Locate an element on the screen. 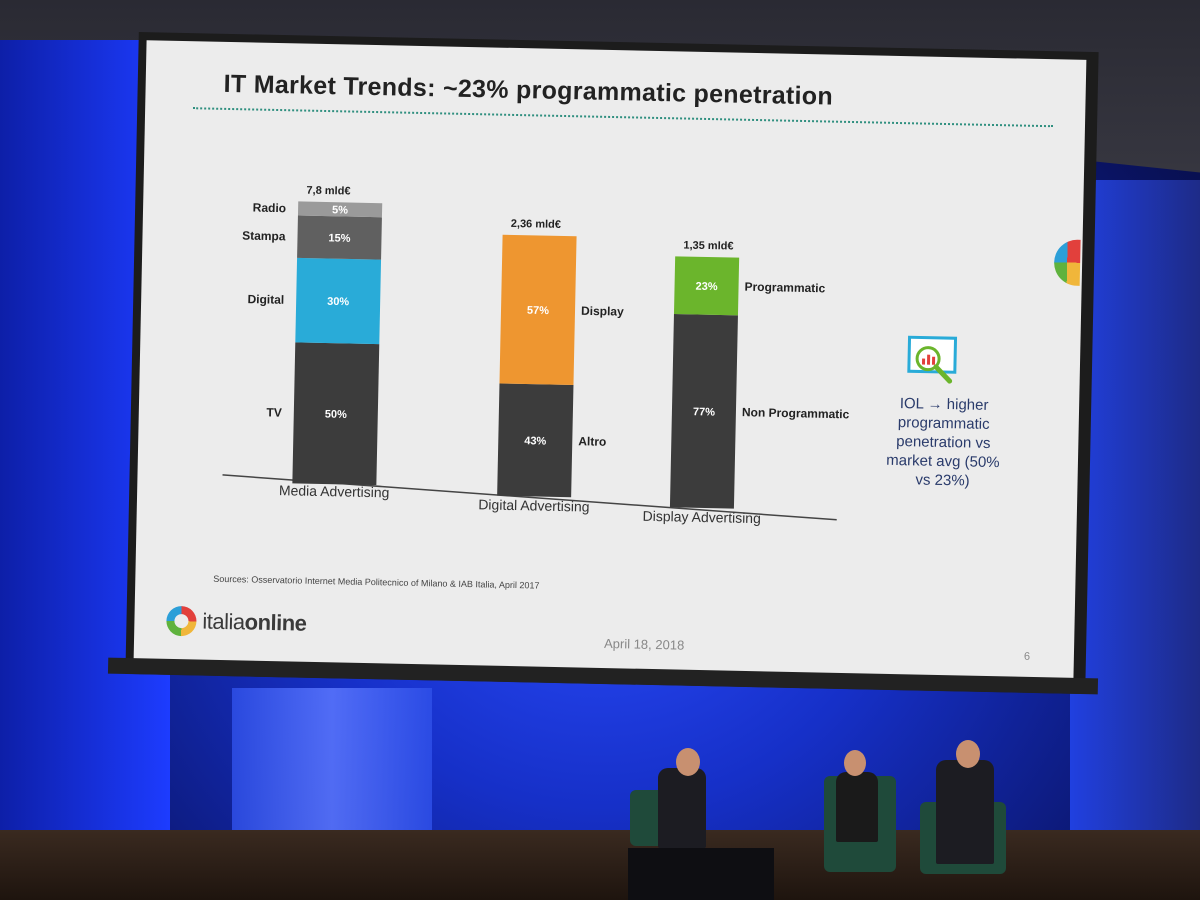 The image size is (1200, 900). segment-name-label: Non Programmatic is located at coordinates (796, 413).